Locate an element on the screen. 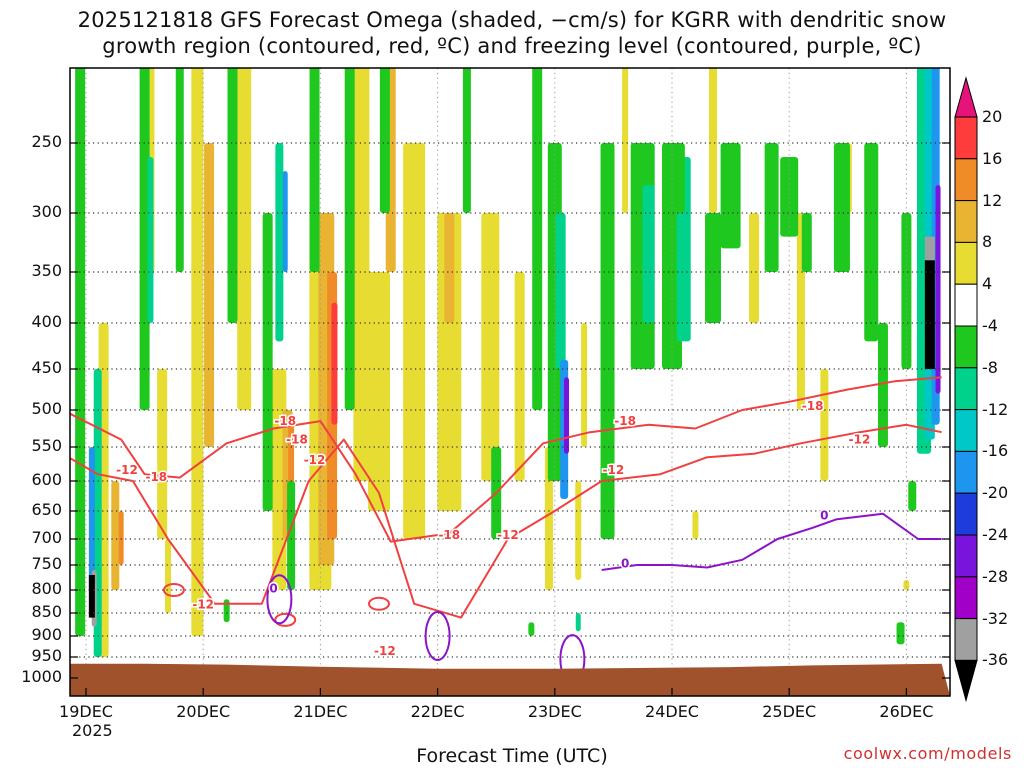 The width and height of the screenshot is (1024, 768). y-tick-label-13: 900 is located at coordinates (46, 634).